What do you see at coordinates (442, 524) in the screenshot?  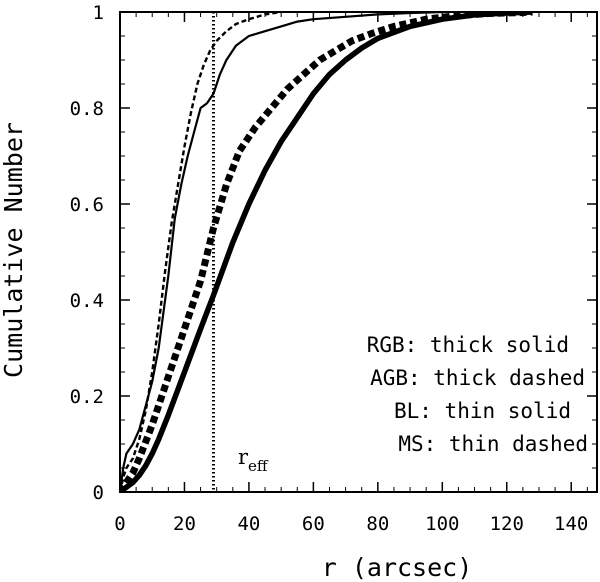 I see `x-tick-label: 100` at bounding box center [442, 524].